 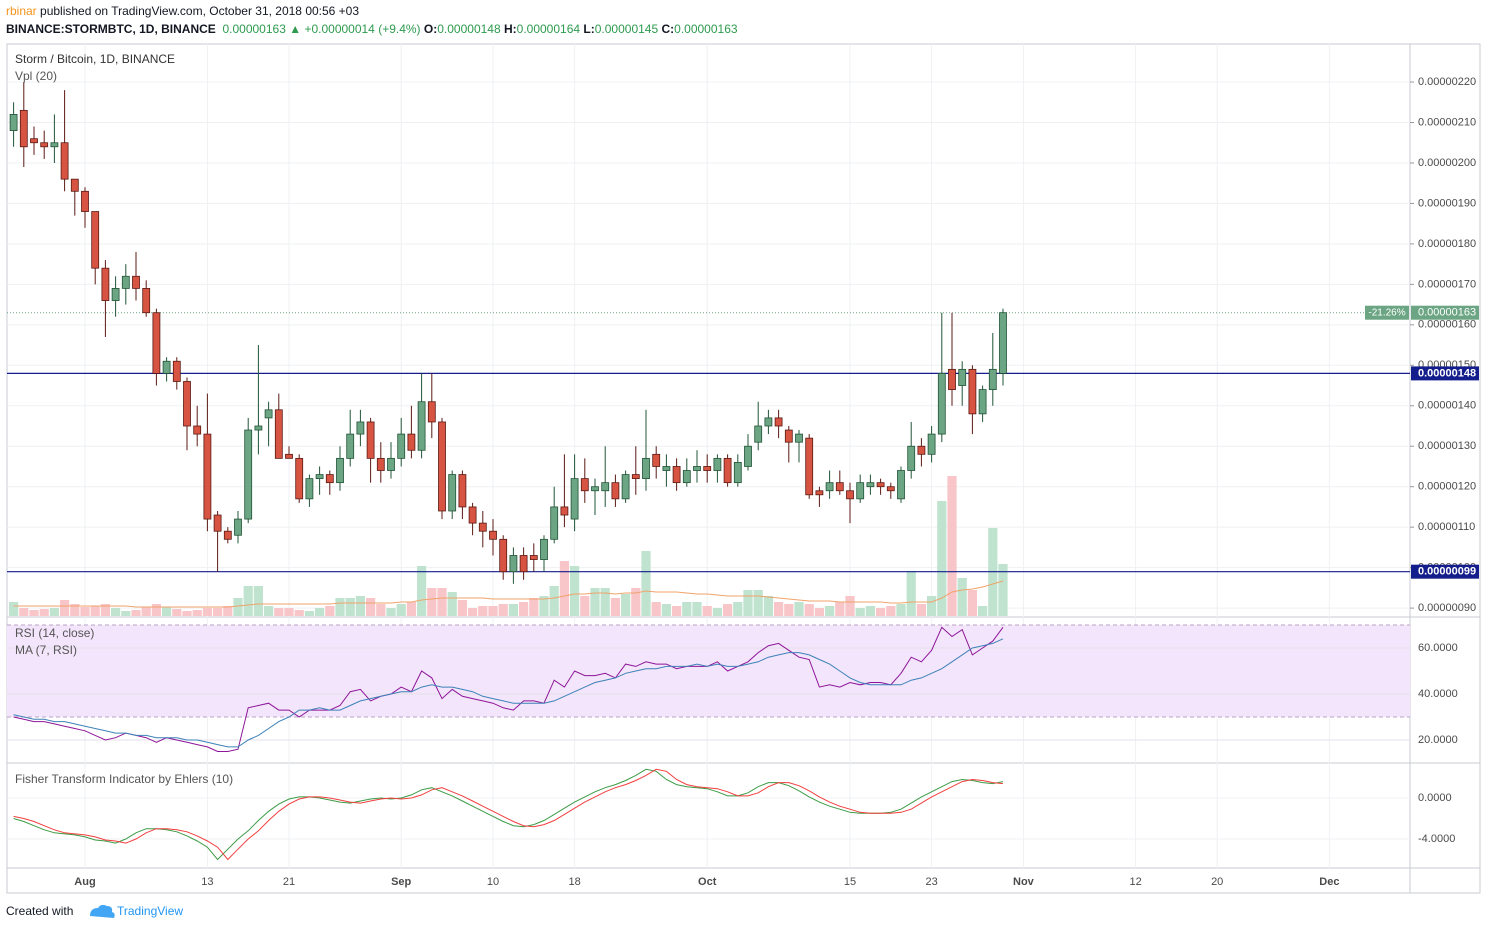 What do you see at coordinates (508, 693) in the screenshot?
I see `rsi-line` at bounding box center [508, 693].